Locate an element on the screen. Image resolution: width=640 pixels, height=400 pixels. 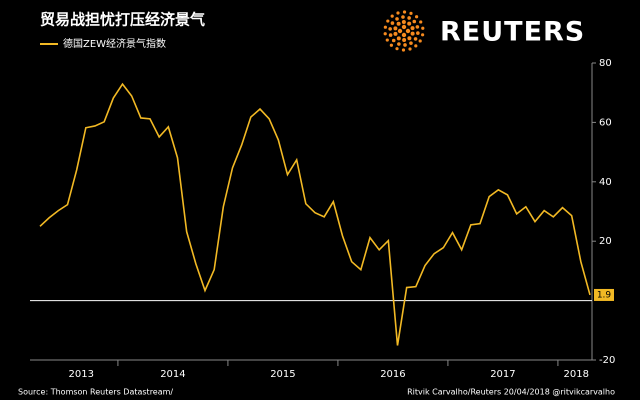
legend-label: 德国ZEW经济景气指数 is located at coordinates (114, 43).